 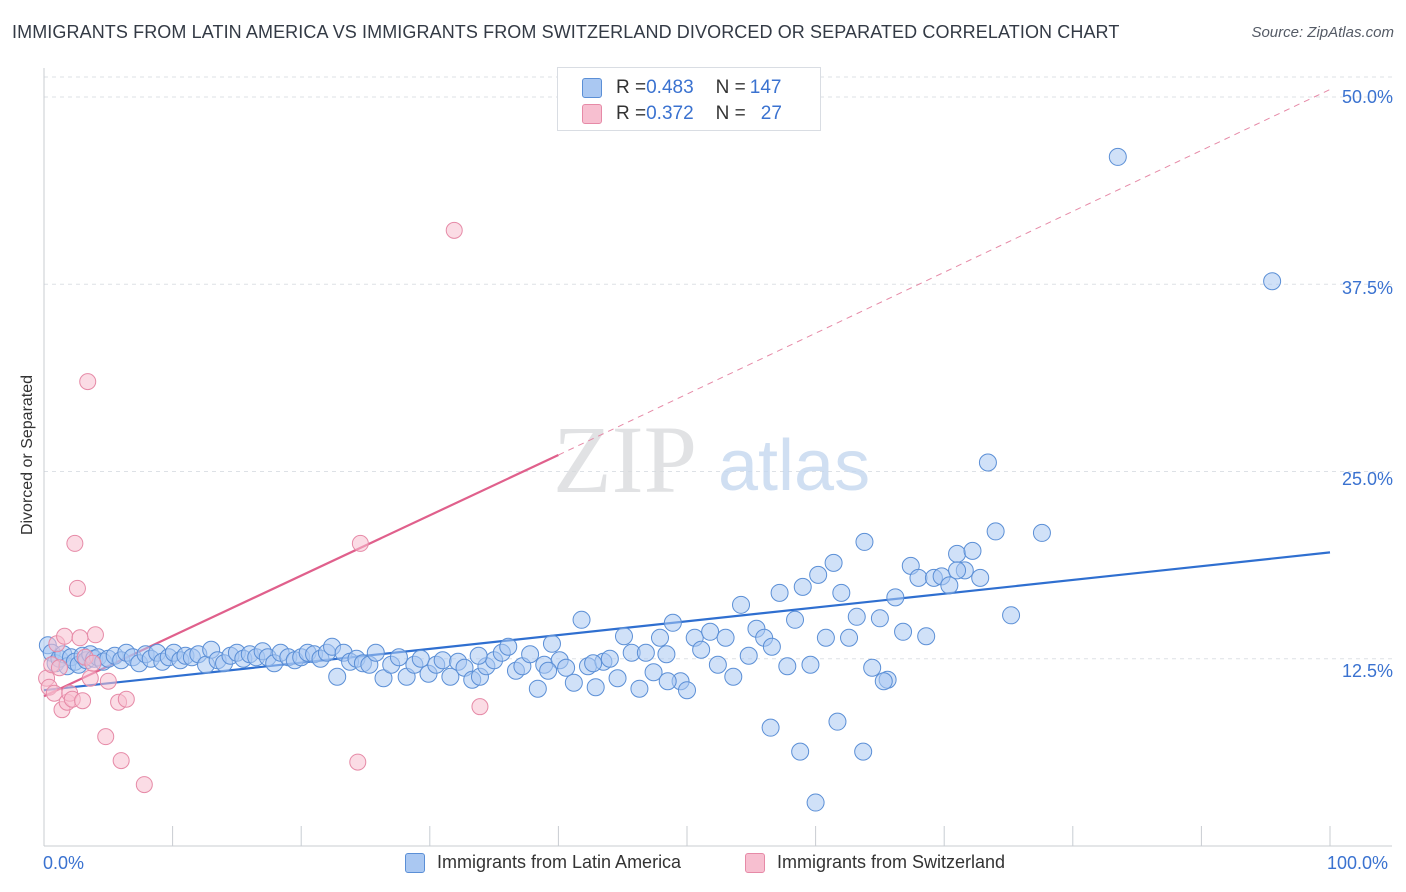 What do you see at coordinates (670, 113) in the screenshot?
I see `legend-r-value: 0.372` at bounding box center [670, 113].